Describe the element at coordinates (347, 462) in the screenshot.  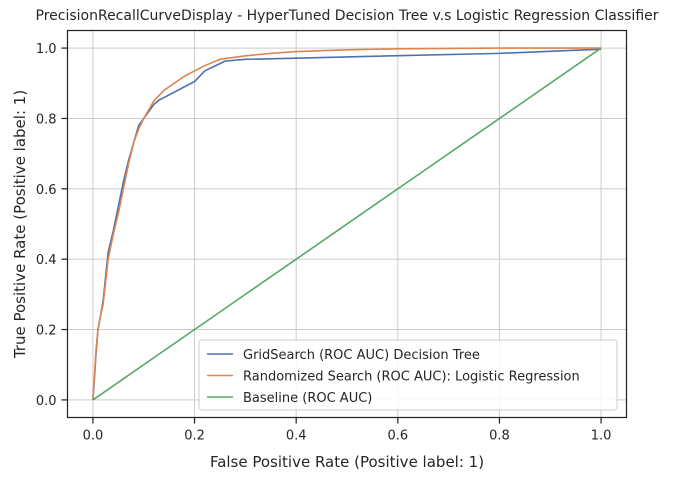
I see `x-axis-label: False Positive Rate (Positive label: 1)` at that location.